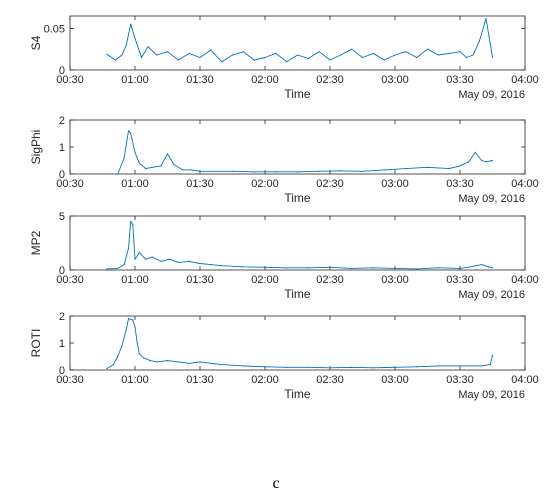  I want to click on axes-box, so click(297, 243).